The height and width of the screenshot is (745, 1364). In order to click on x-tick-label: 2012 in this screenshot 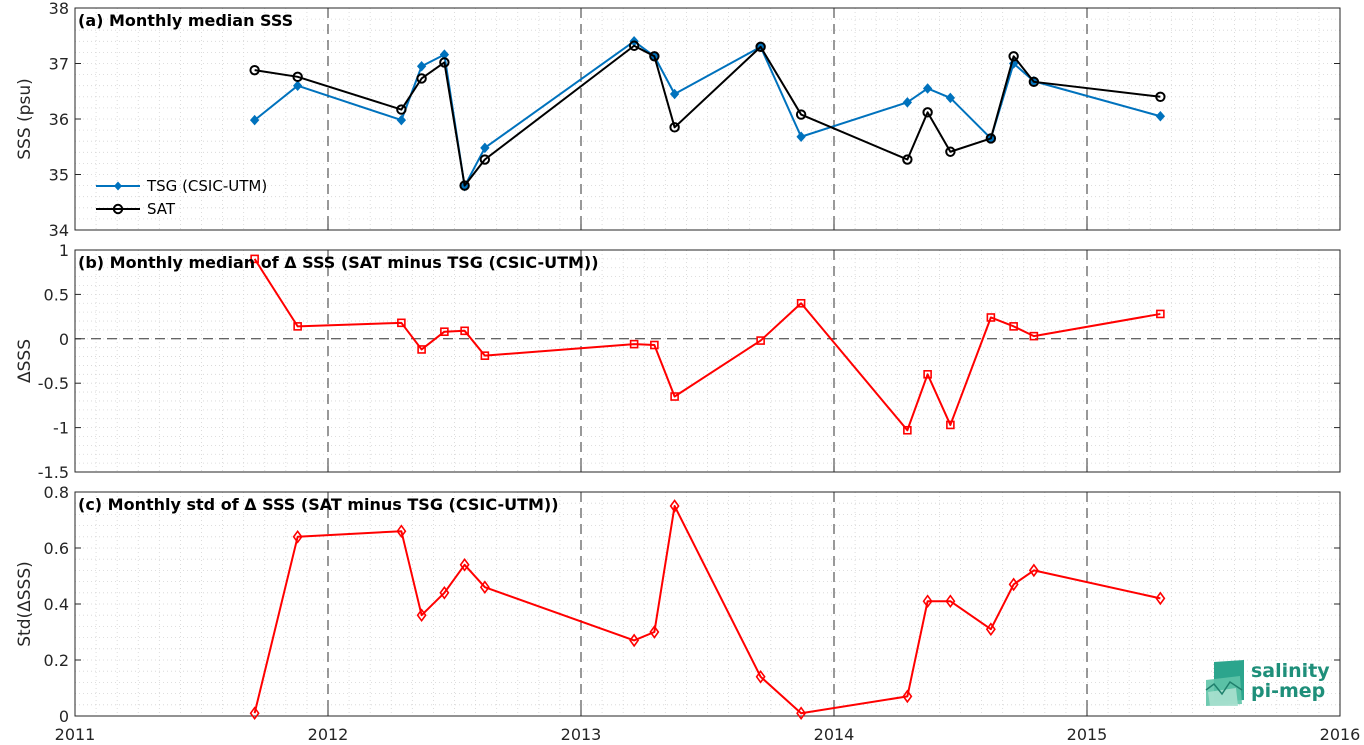, I will do `click(328, 734)`.